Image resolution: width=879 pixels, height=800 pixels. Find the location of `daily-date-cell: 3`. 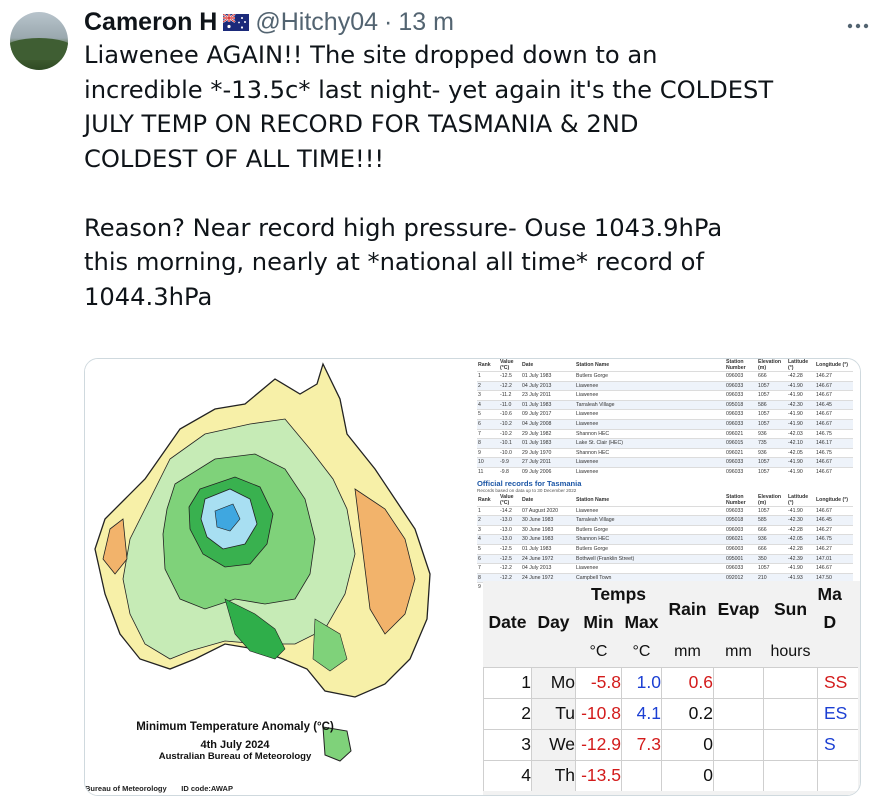

daily-date-cell: 3 is located at coordinates (507, 744).